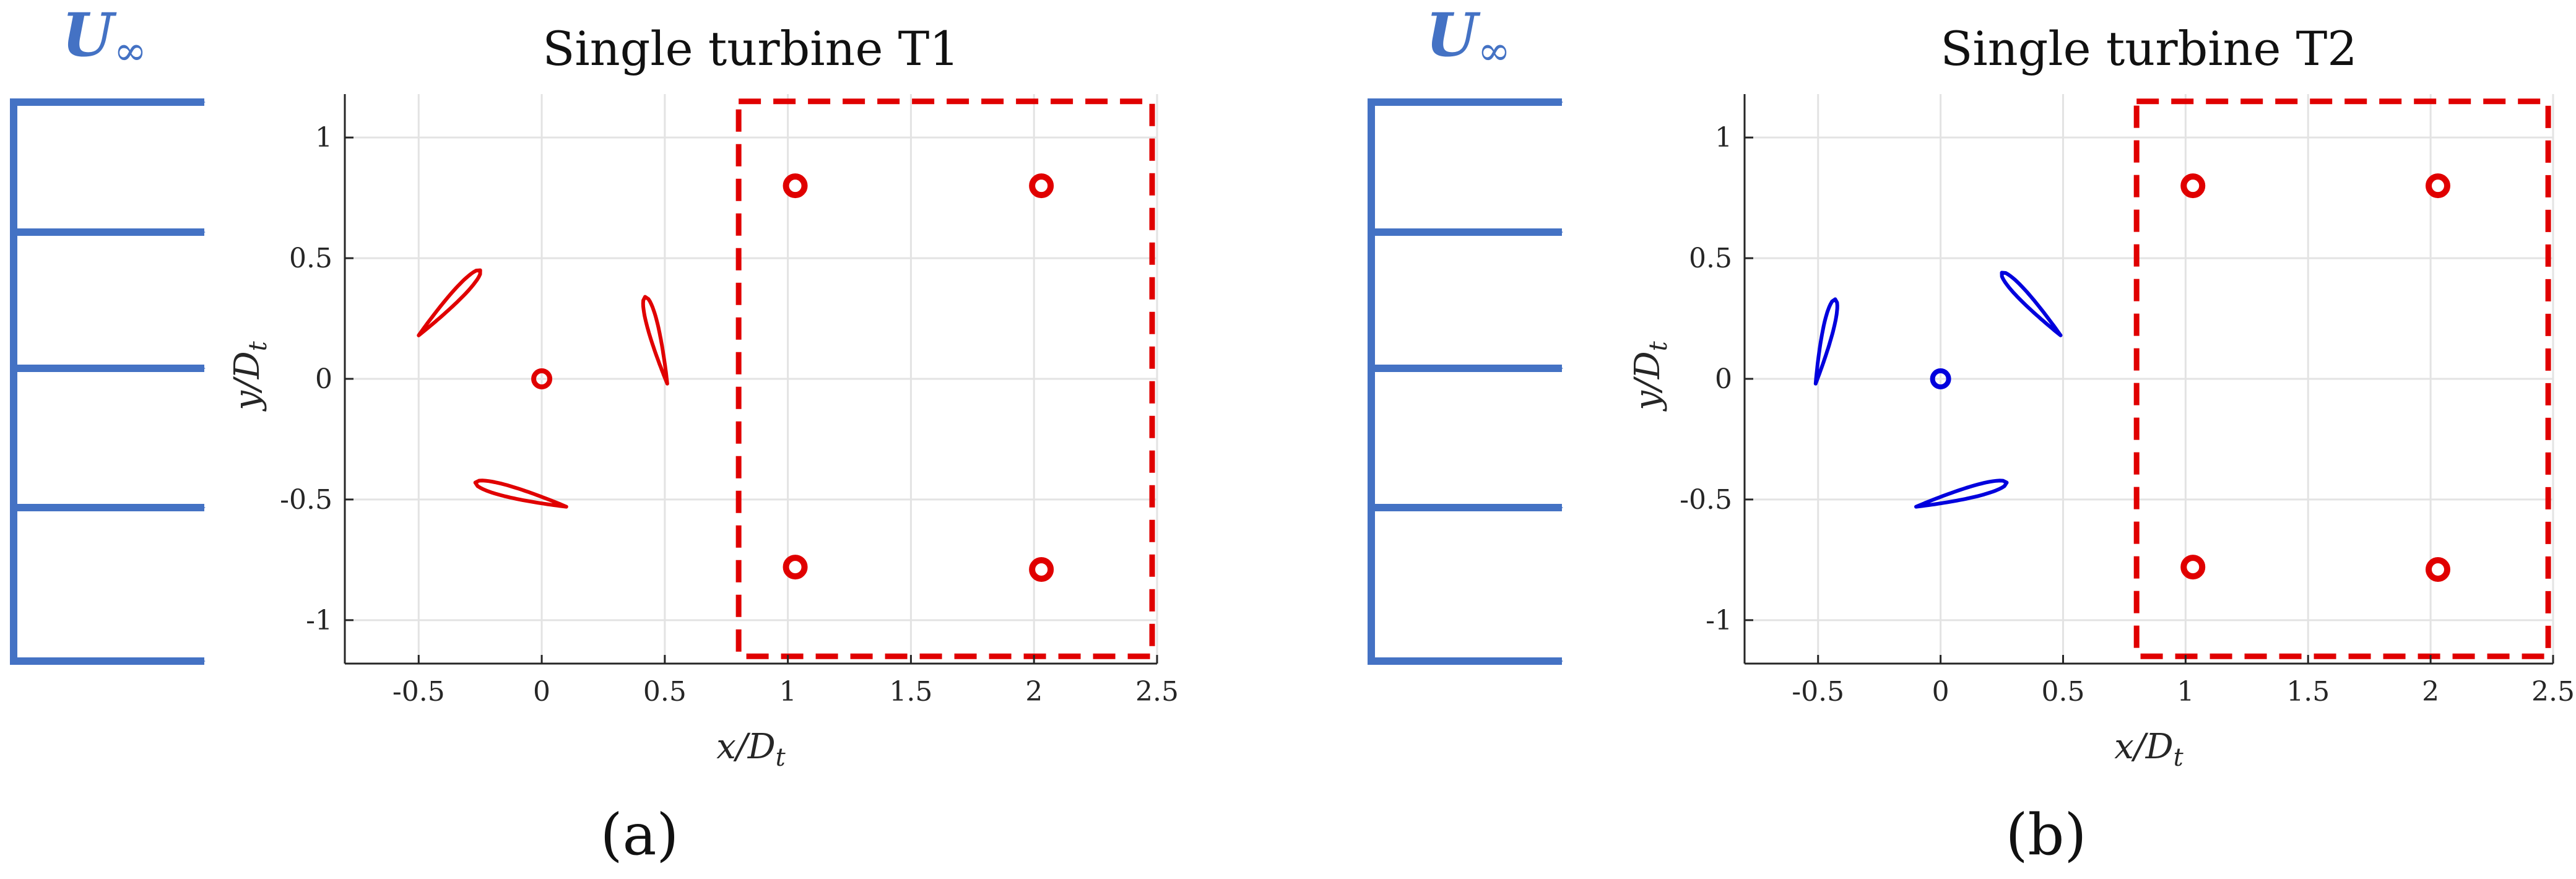  Describe the element at coordinates (108, 332) in the screenshot. I see `inflow-arrows-a: U∞` at that location.